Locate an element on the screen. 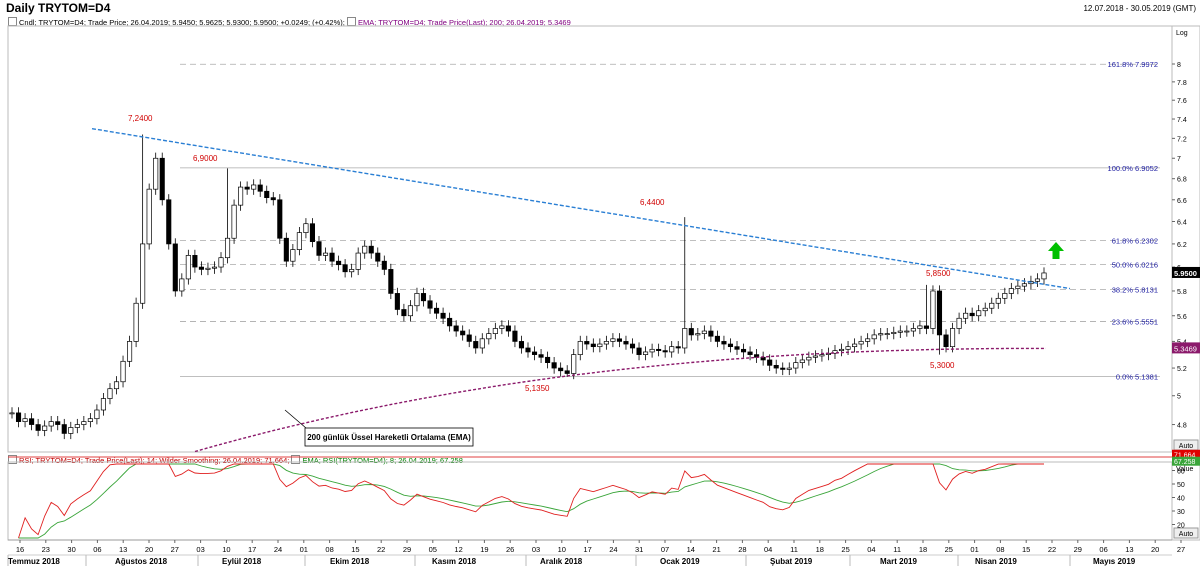 This screenshot has height=578, width=1200. rsi-axis-panel is located at coordinates (1185, 501).